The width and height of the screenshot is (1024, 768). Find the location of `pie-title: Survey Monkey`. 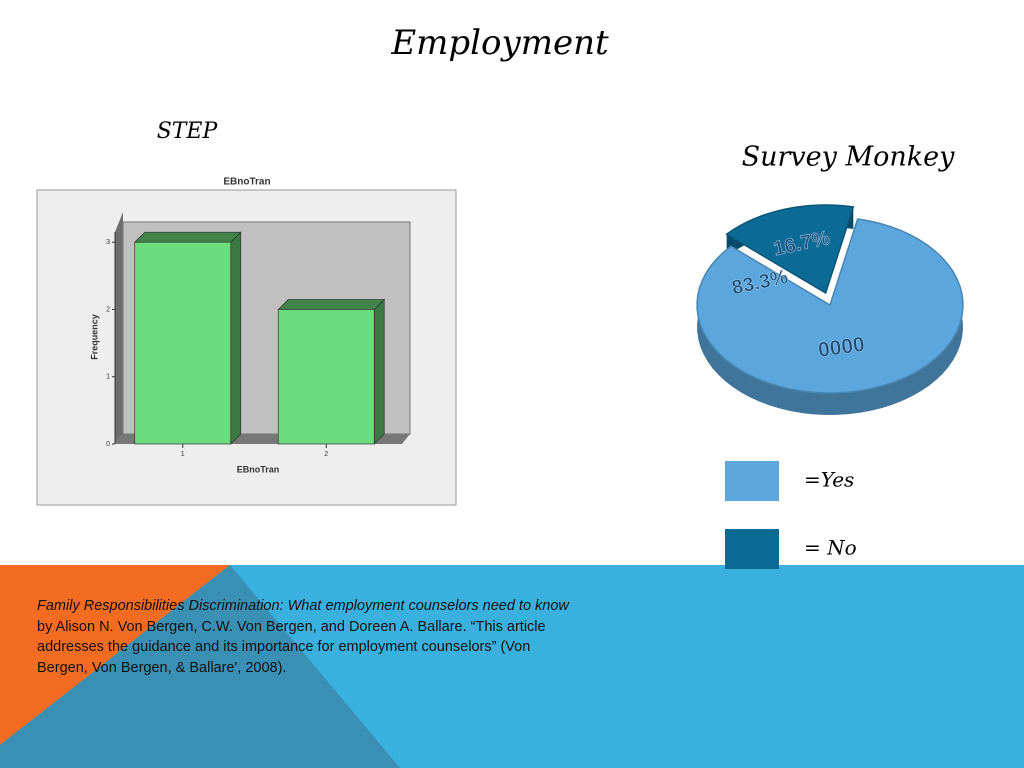

pie-title: Survey Monkey is located at coordinates (848, 157).